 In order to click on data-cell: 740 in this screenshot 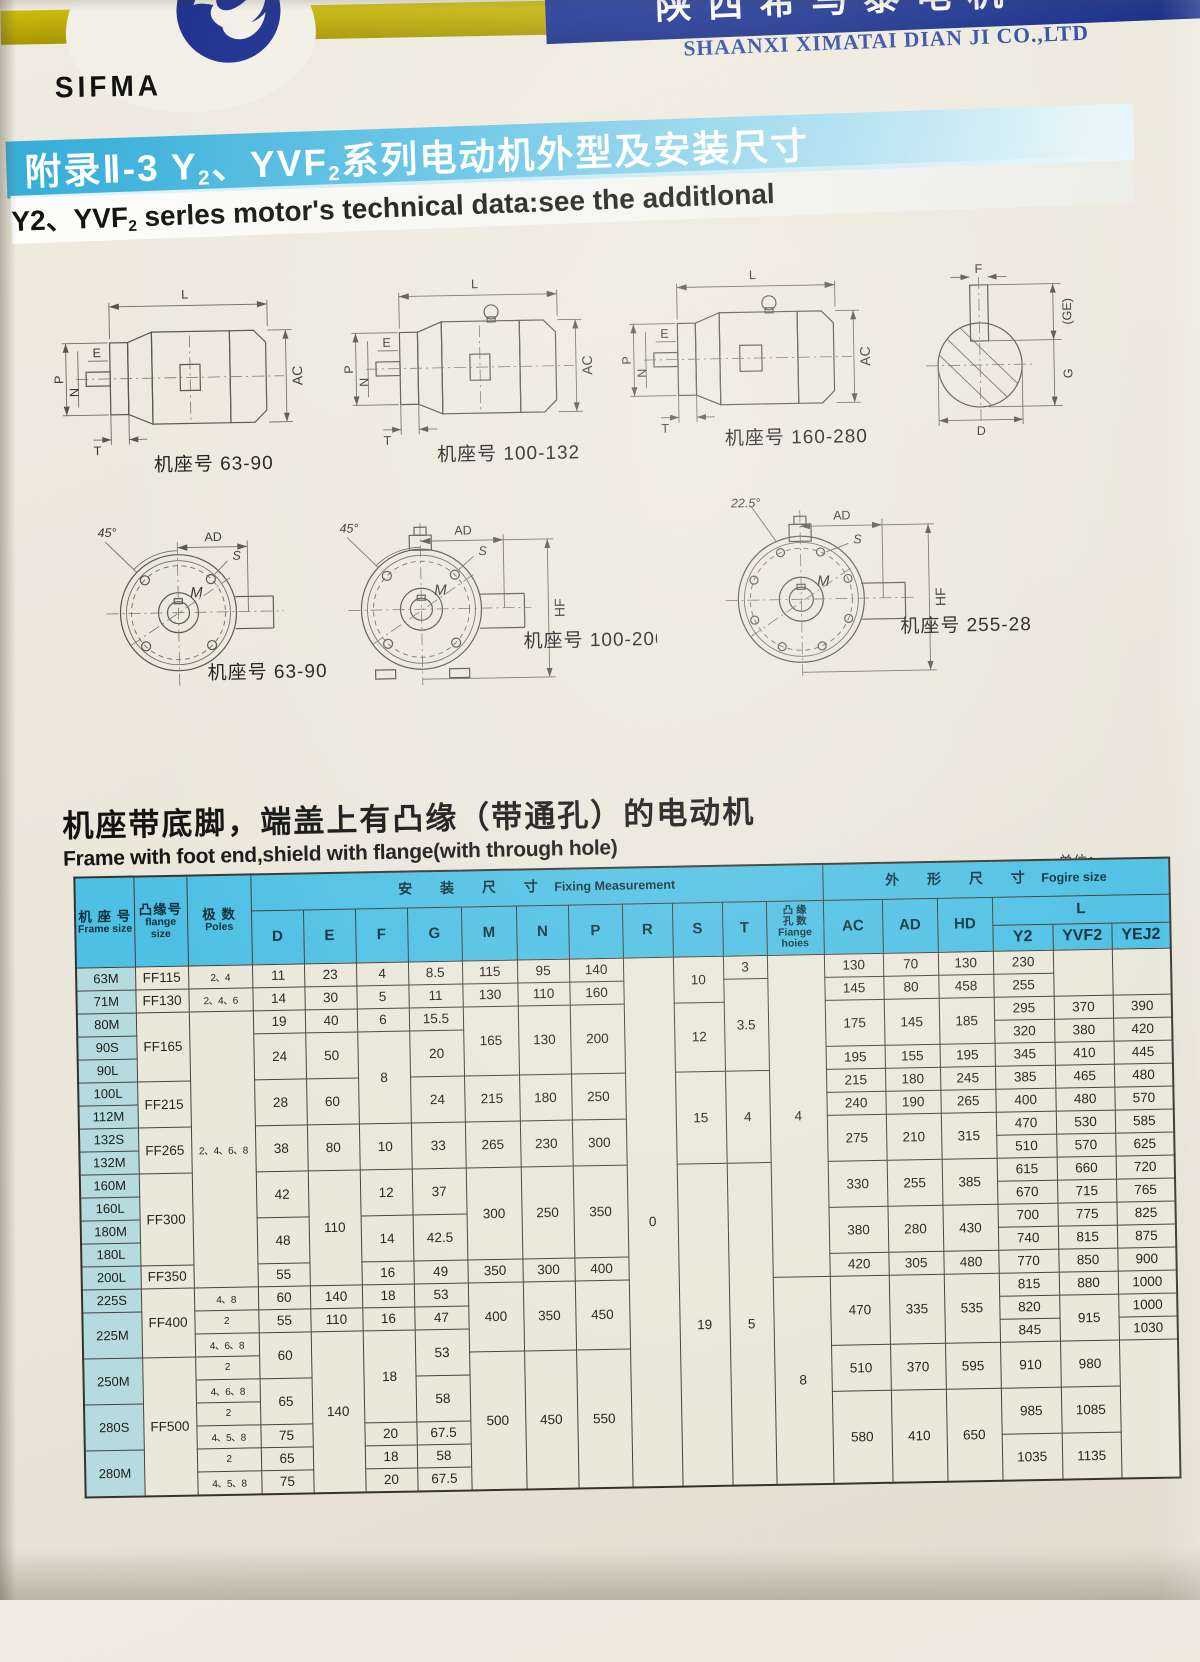, I will do `click(1028, 1238)`.